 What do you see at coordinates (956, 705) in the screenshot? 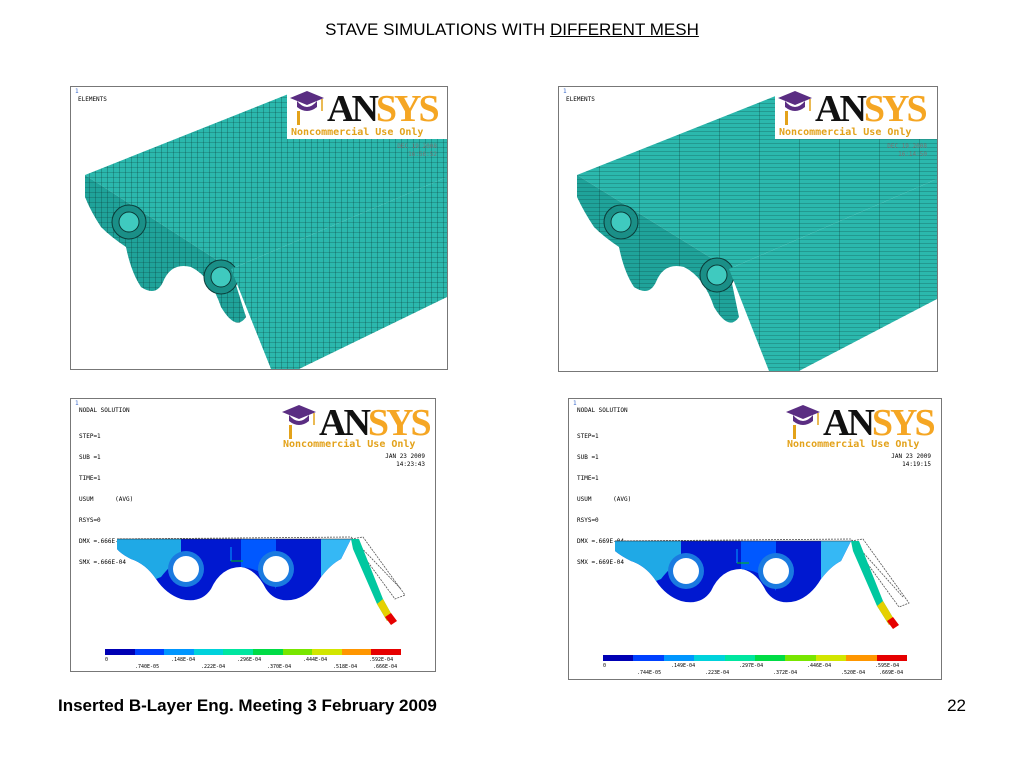
I see `page-number: 22` at bounding box center [956, 705].